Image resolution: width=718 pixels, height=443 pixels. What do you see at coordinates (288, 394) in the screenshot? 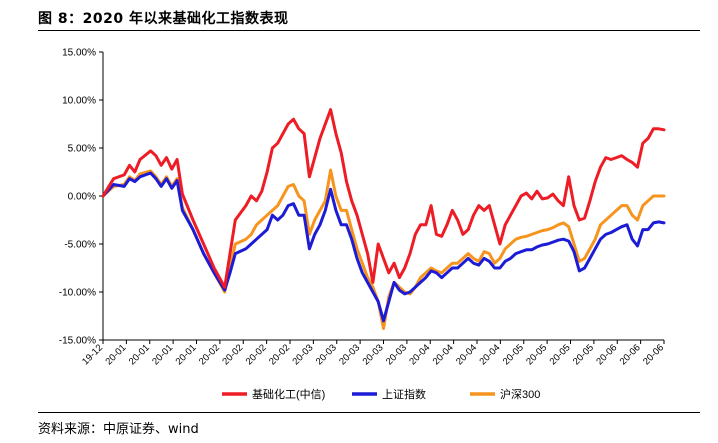
I see `legend-label-basic_chem: 基础化工(中信)` at bounding box center [288, 394].